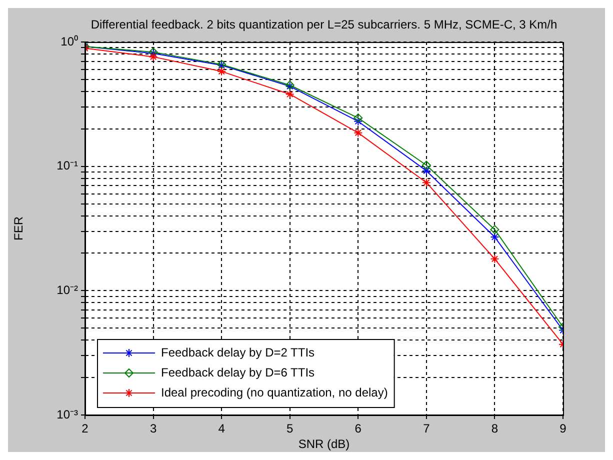  What do you see at coordinates (324, 444) in the screenshot?
I see `x-axis-title: SNR (dB)` at bounding box center [324, 444].